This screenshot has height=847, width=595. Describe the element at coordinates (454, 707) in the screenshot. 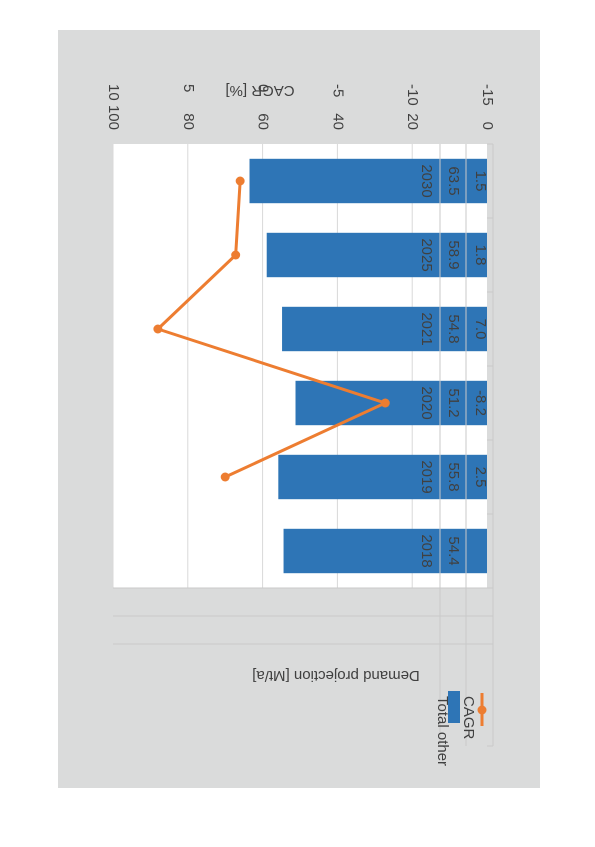

I see `legend-swatch-total-other` at that location.